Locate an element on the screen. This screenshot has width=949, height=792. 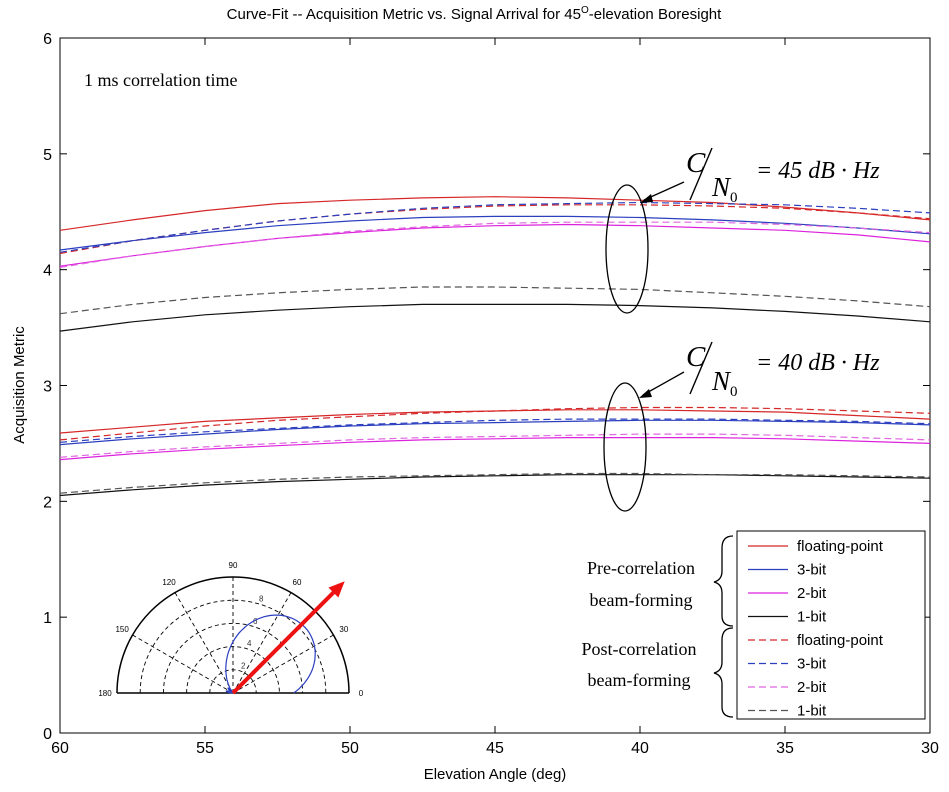
cn0-40-equation: = 40 dB · Hz is located at coordinates (818, 363).